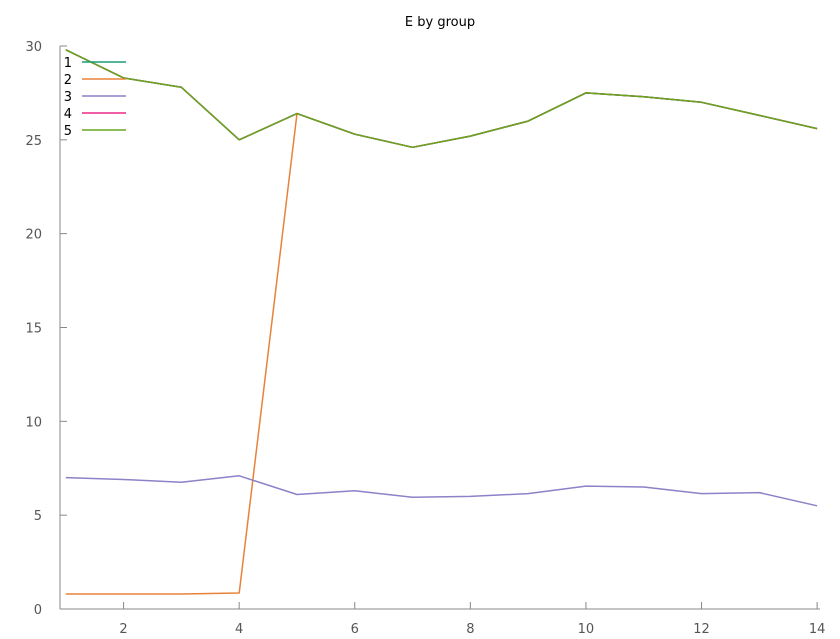 The height and width of the screenshot is (639, 840). I want to click on legend-label-2: 2, so click(68, 80).